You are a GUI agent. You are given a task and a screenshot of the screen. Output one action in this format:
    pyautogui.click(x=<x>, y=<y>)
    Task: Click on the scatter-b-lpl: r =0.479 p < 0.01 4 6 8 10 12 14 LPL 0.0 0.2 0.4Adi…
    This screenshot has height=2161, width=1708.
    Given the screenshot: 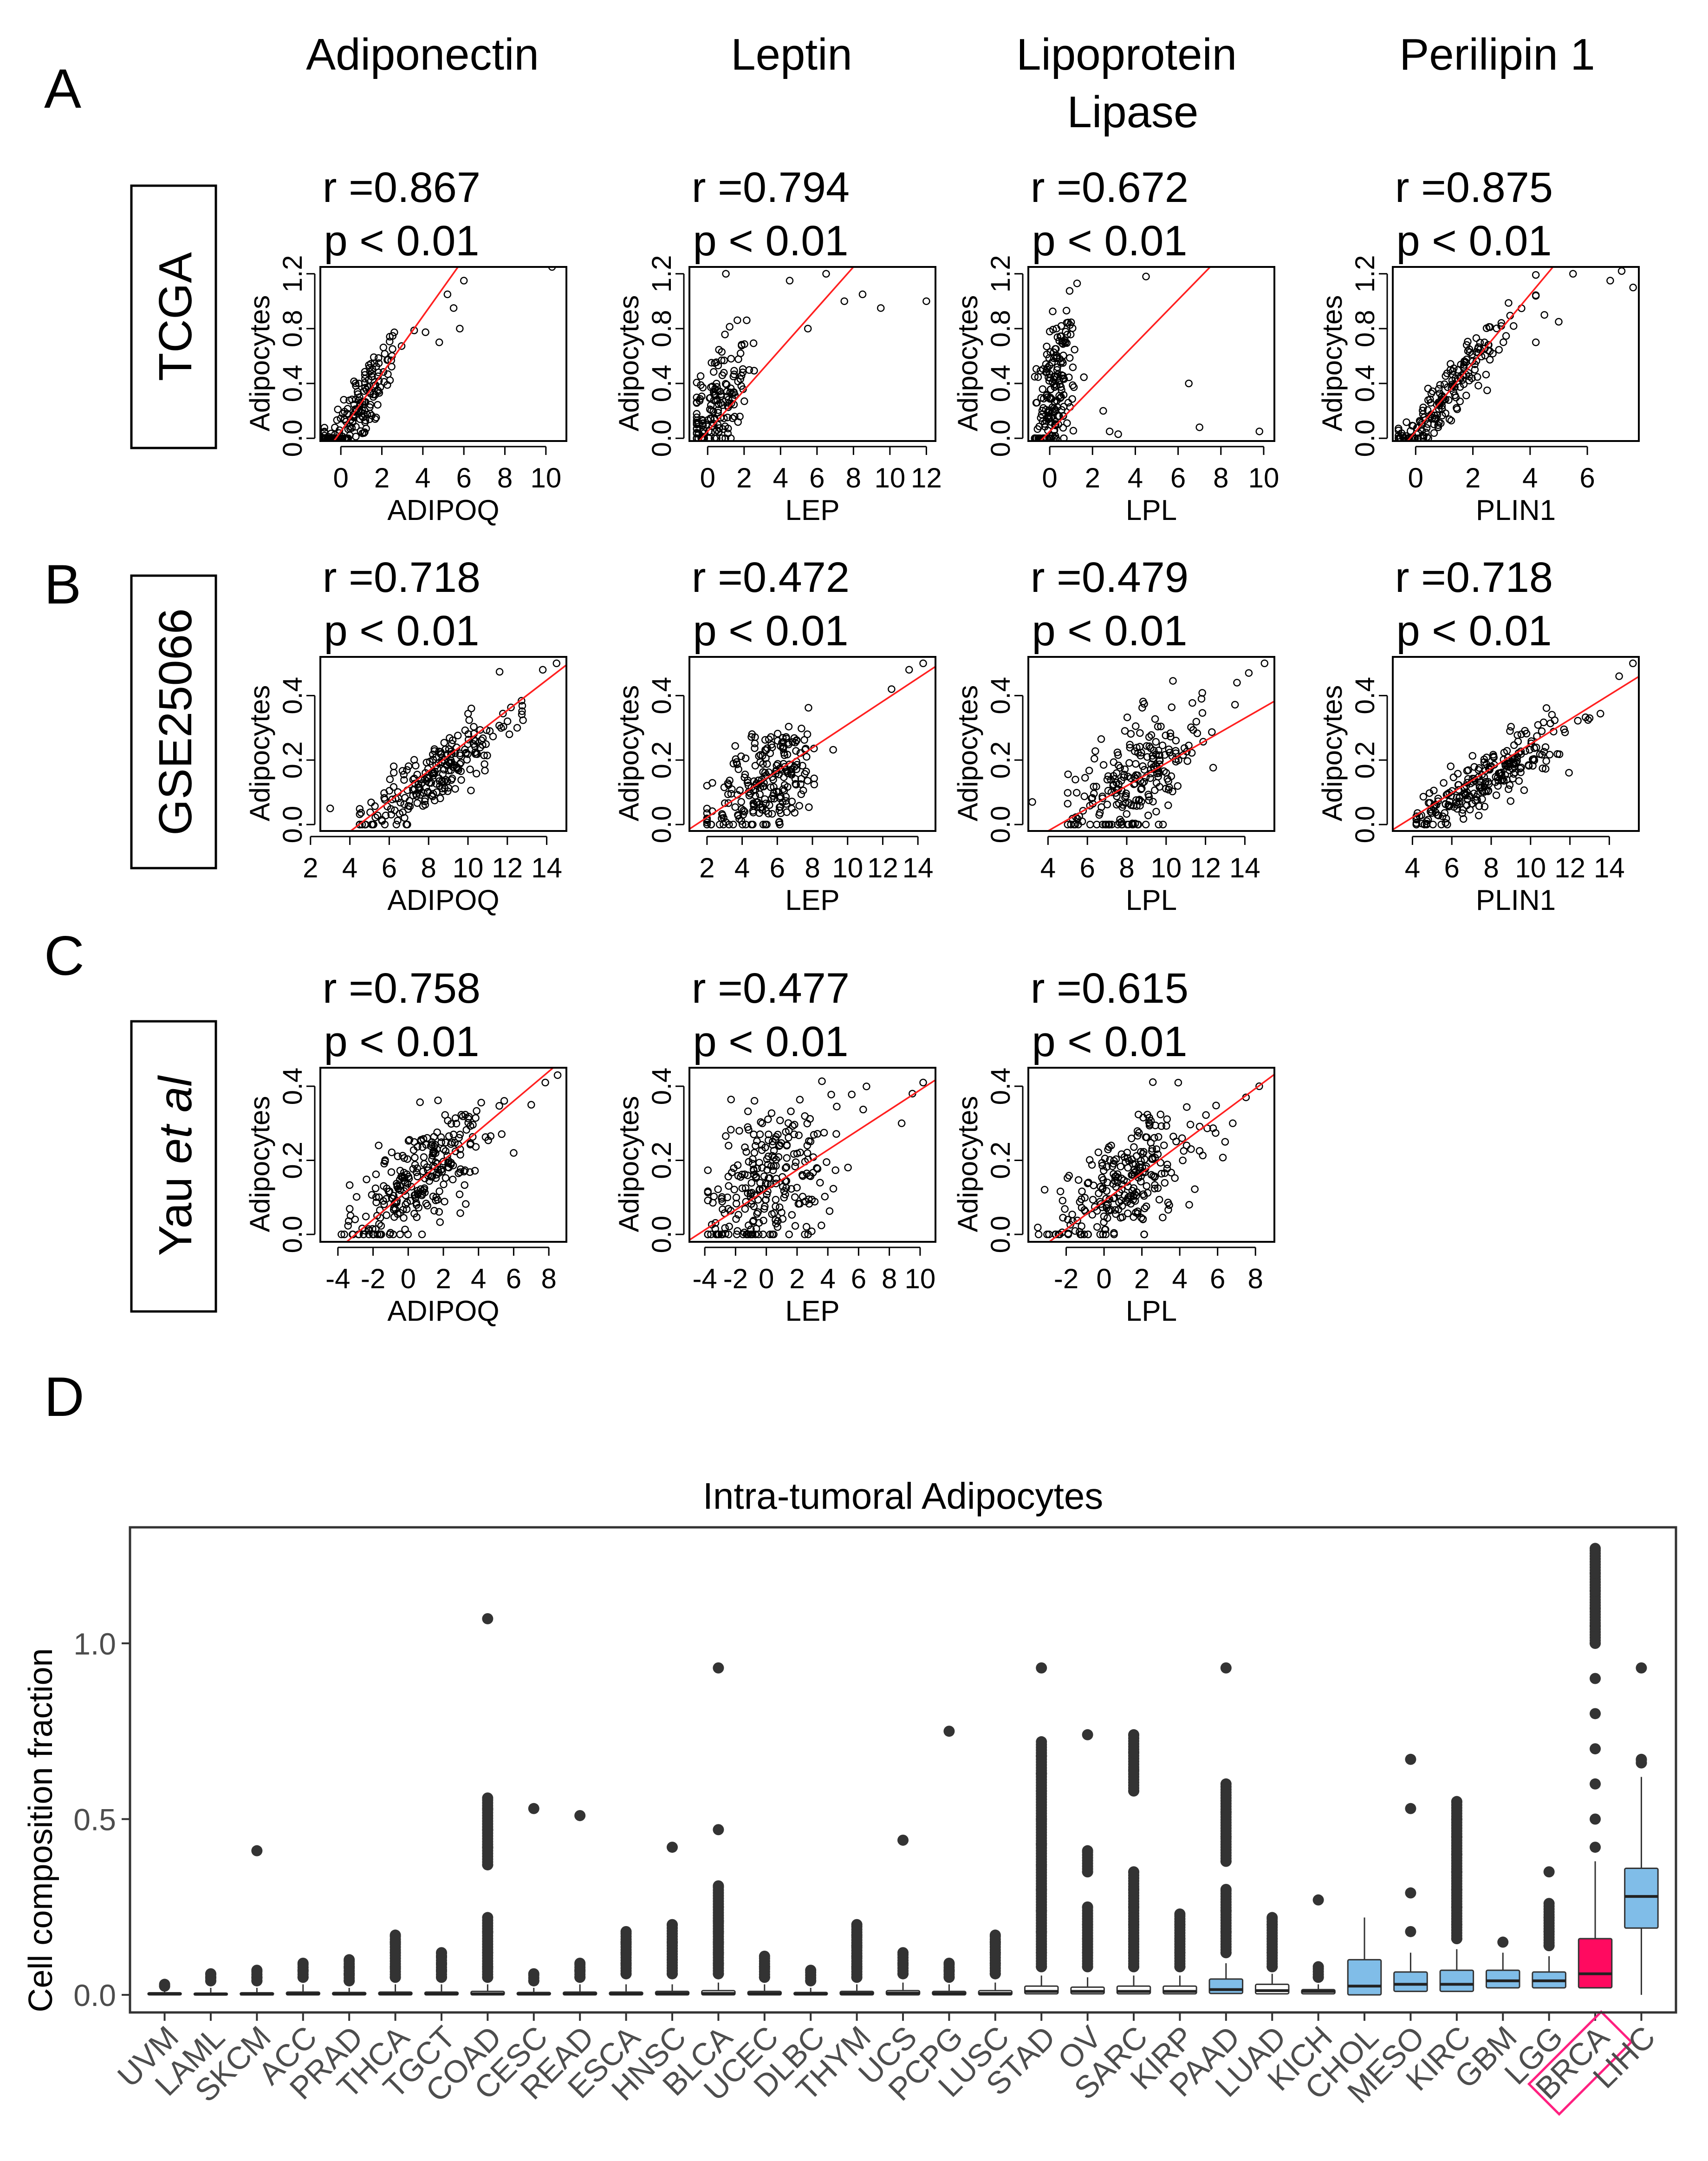 What is the action you would take?
    pyautogui.click(x=1114, y=735)
    